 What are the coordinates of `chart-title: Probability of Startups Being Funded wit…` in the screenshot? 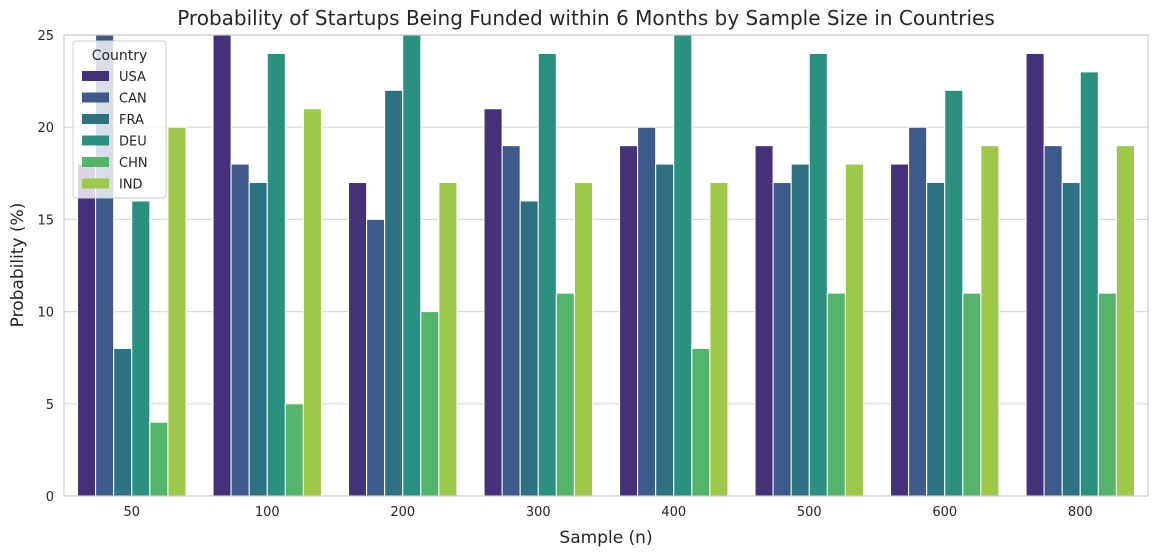 It's located at (586, 18).